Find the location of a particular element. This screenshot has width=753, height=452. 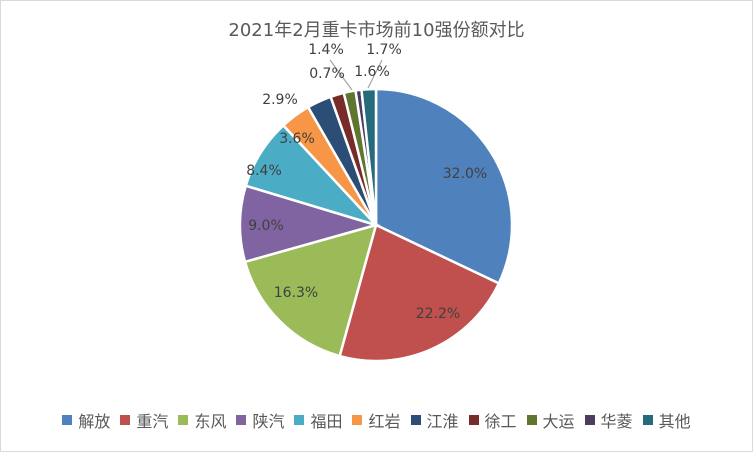

legend-label: 解放 is located at coordinates (94, 421).